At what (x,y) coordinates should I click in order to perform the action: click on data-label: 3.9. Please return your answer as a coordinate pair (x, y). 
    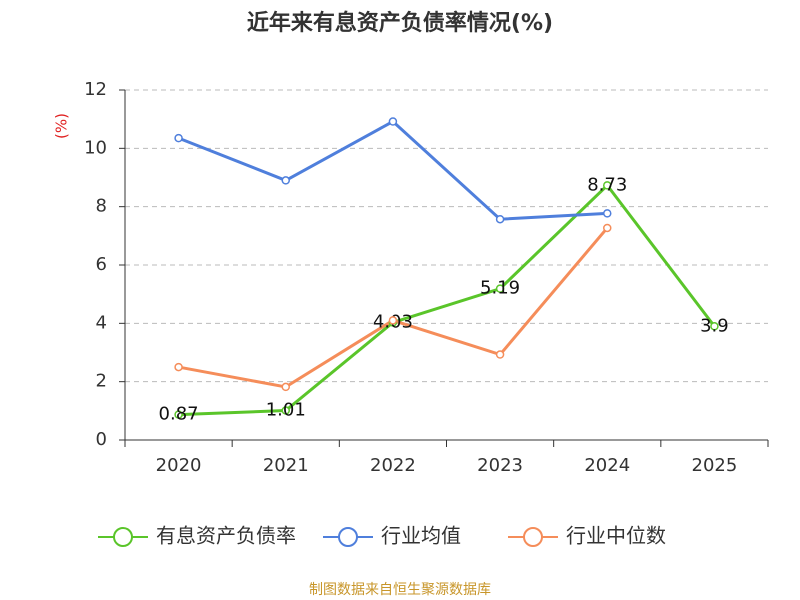
    Looking at the image, I should click on (714, 325).